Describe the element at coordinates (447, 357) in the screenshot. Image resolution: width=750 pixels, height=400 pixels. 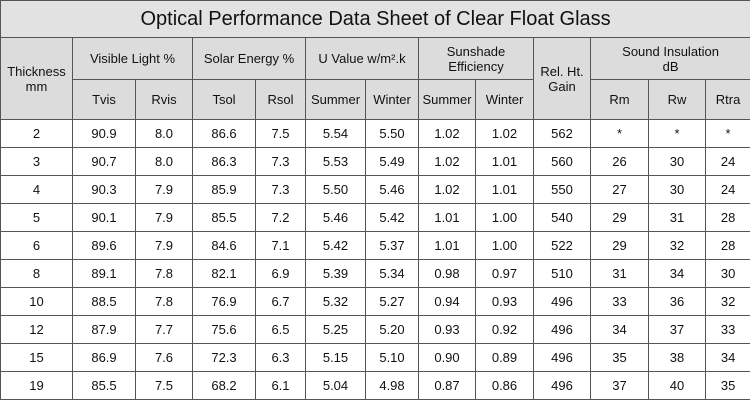
I see `cell: 0.90` at that location.